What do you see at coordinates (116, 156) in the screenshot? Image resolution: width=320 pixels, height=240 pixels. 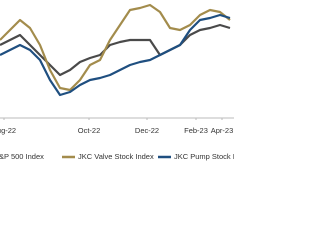 I see `legend-label: JKC Valve Stock Index` at bounding box center [116, 156].